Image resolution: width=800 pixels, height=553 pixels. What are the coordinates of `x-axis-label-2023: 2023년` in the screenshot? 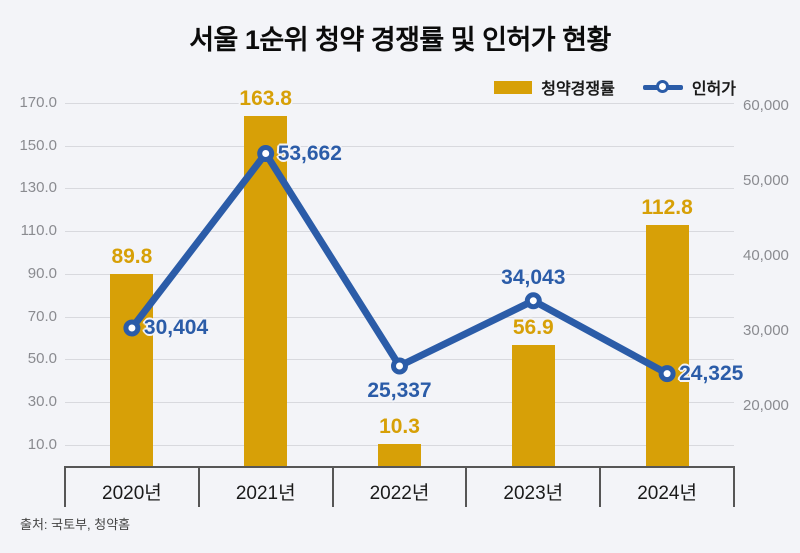 It's located at (533, 493).